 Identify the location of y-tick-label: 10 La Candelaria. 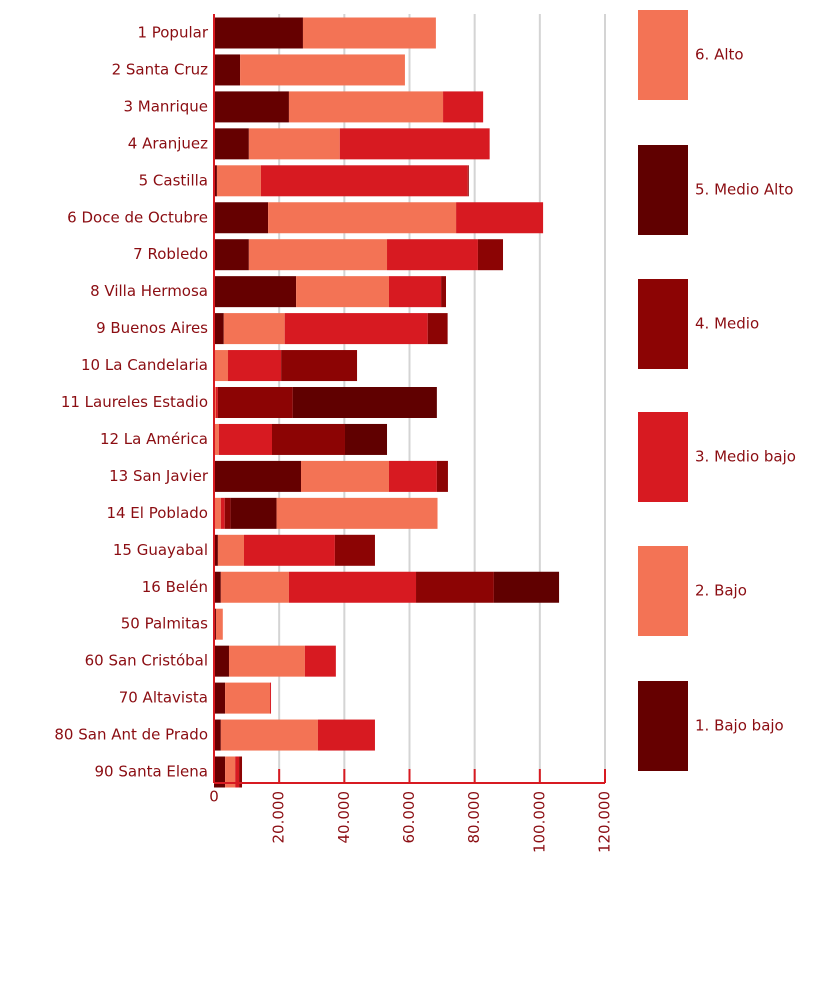
(144, 365).